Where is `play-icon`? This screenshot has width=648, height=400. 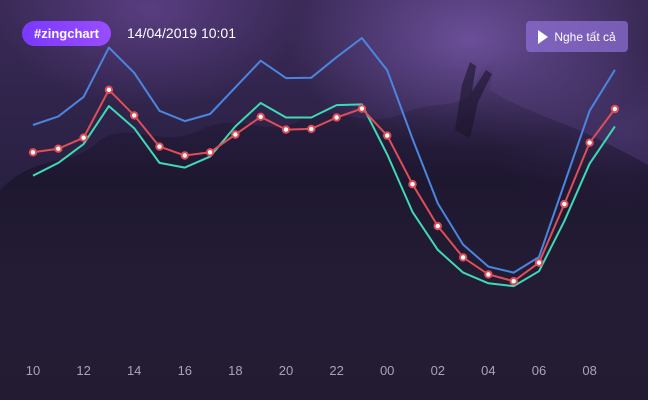
play-icon is located at coordinates (543, 36).